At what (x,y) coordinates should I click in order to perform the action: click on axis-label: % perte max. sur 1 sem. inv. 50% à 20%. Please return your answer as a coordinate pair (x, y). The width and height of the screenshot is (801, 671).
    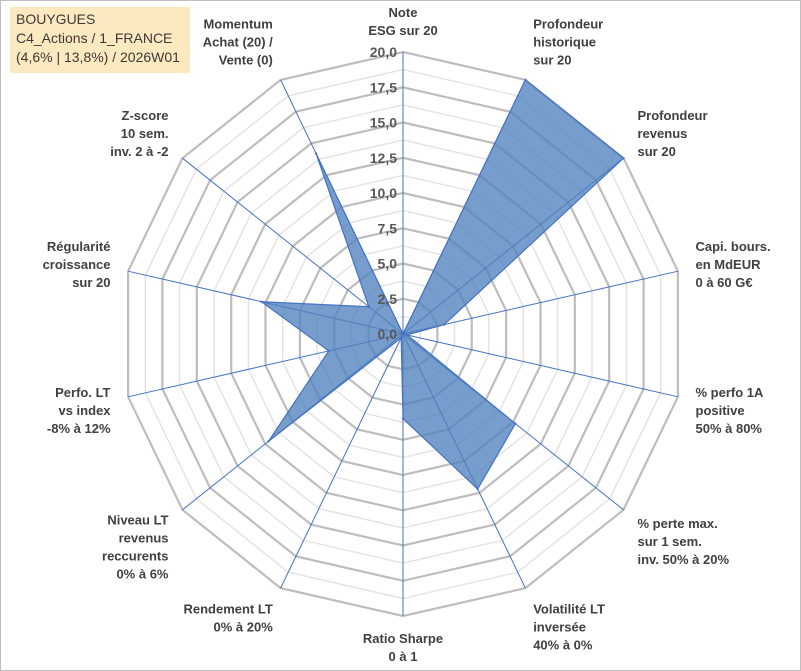
    Looking at the image, I should click on (684, 541).